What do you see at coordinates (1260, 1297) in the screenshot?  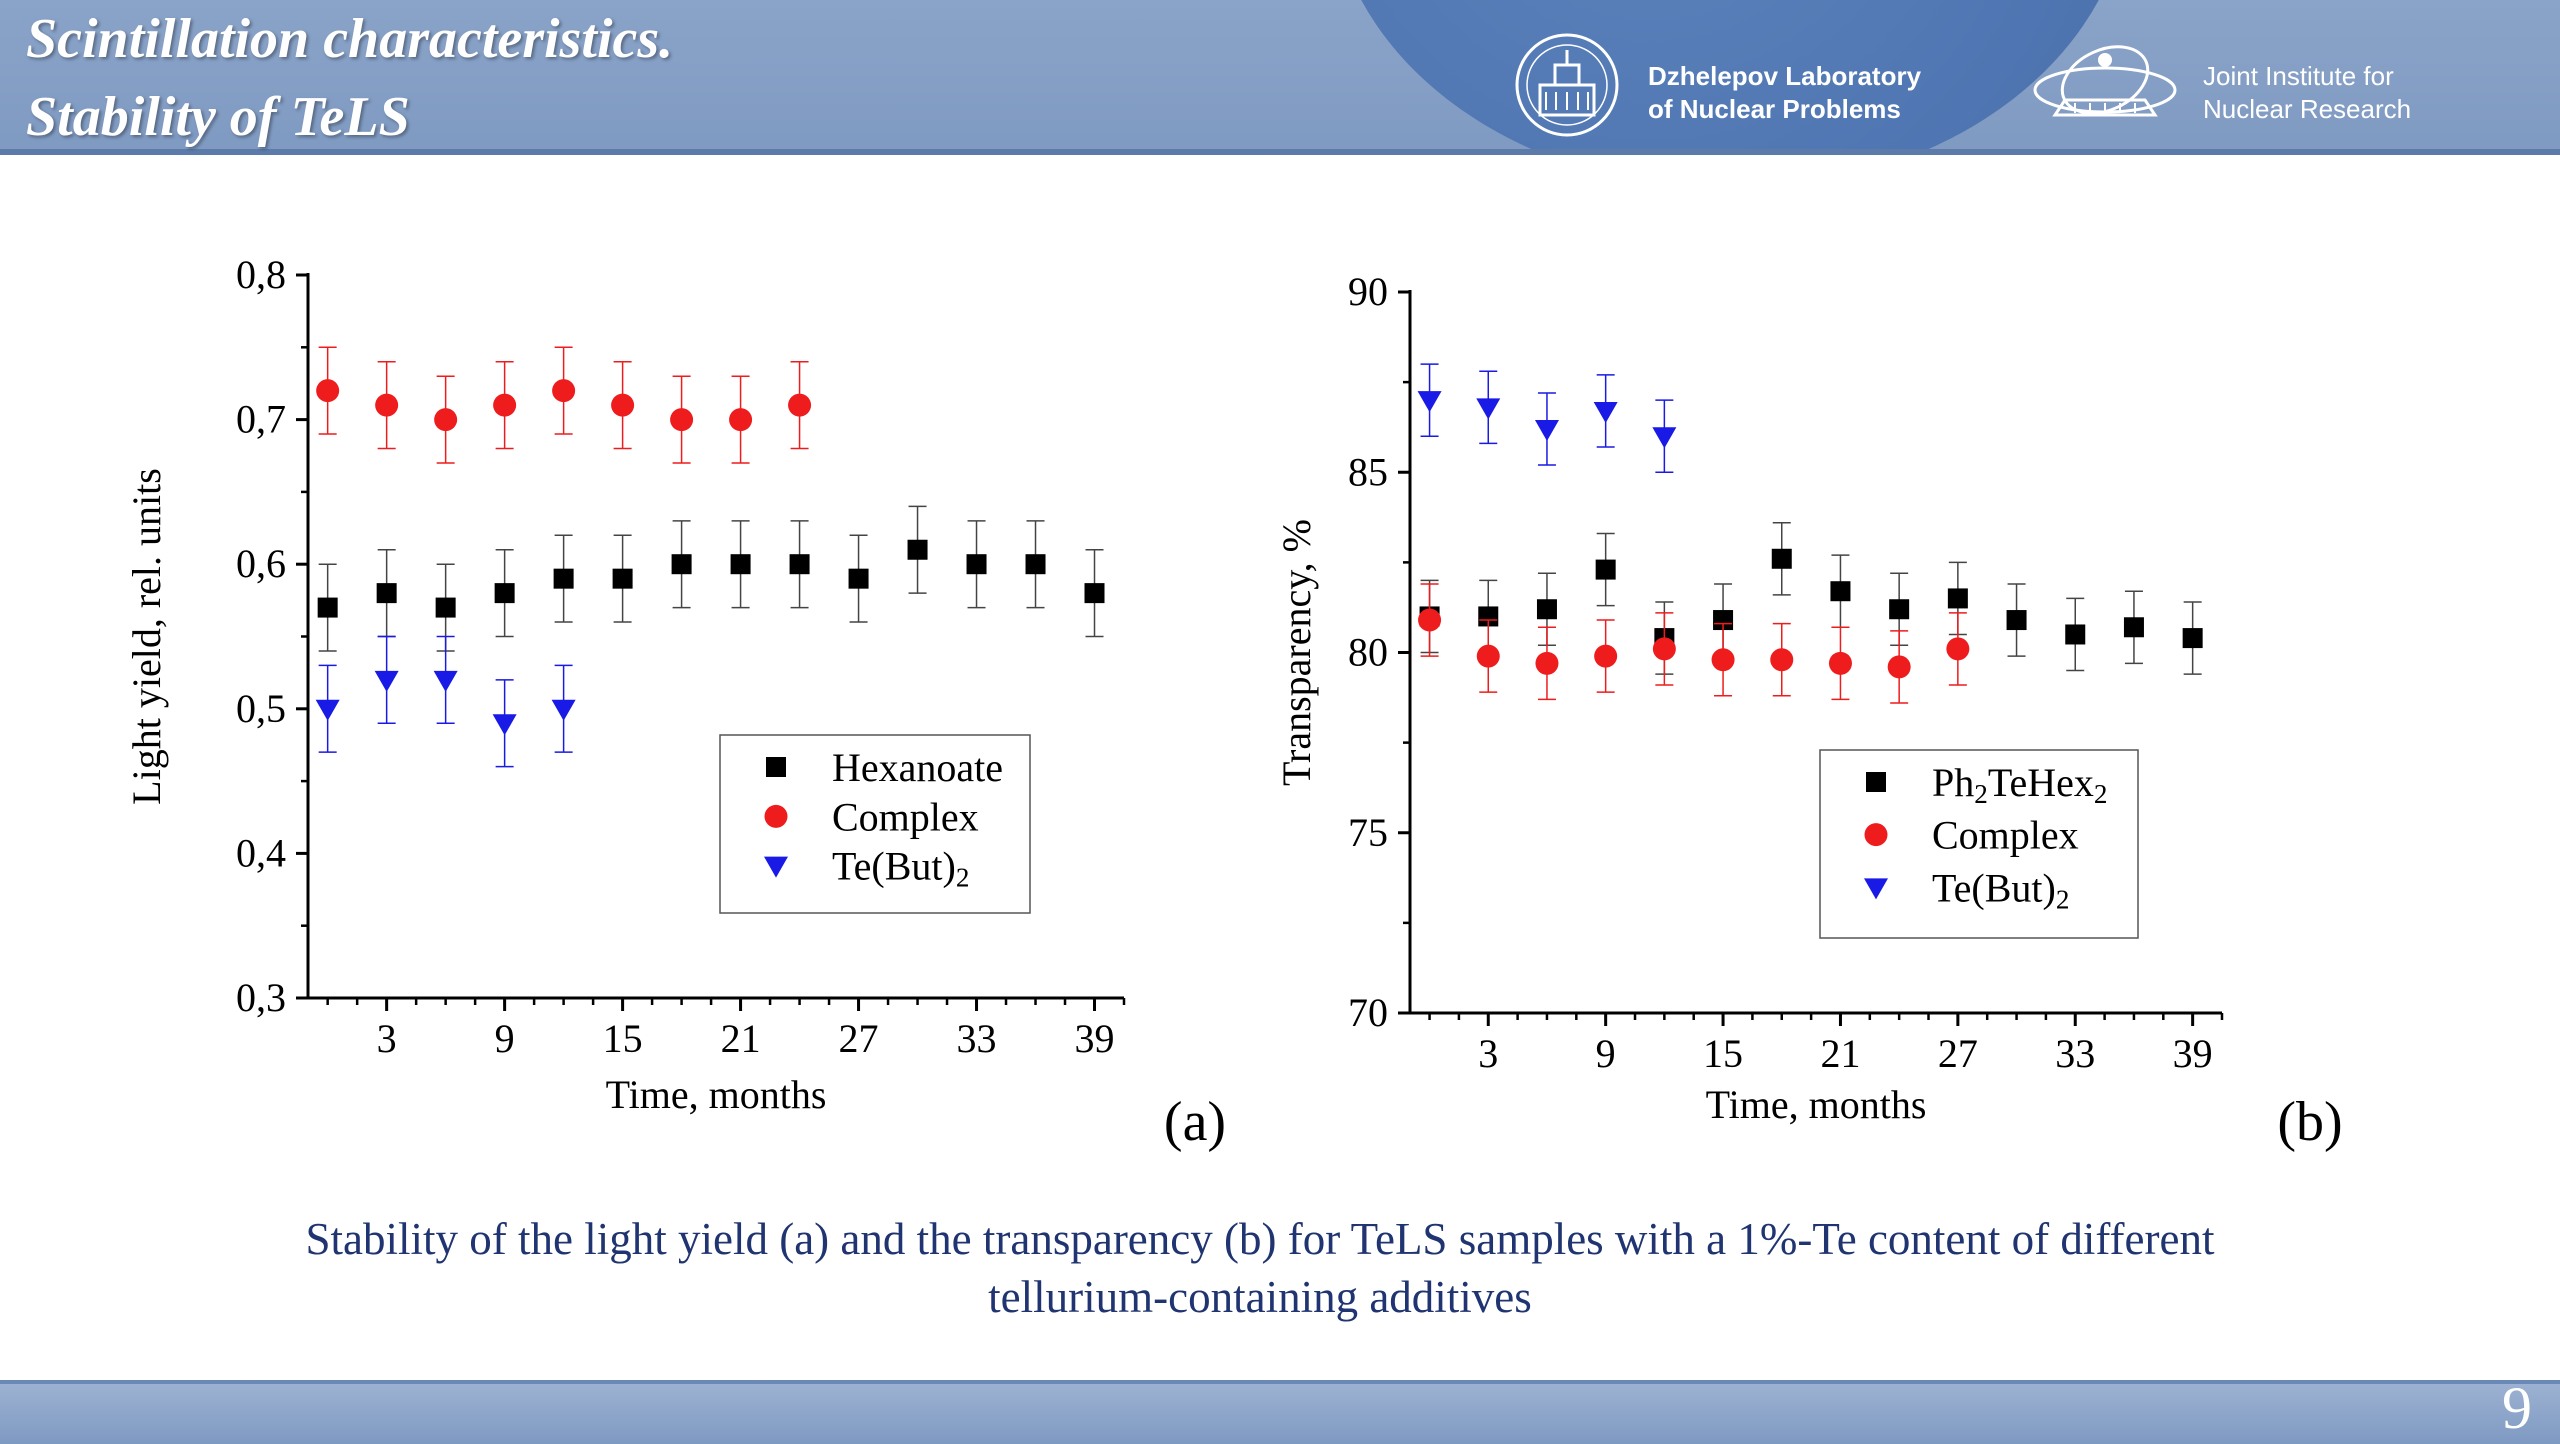 I see `caption-line2: tellurium-containing additives` at bounding box center [1260, 1297].